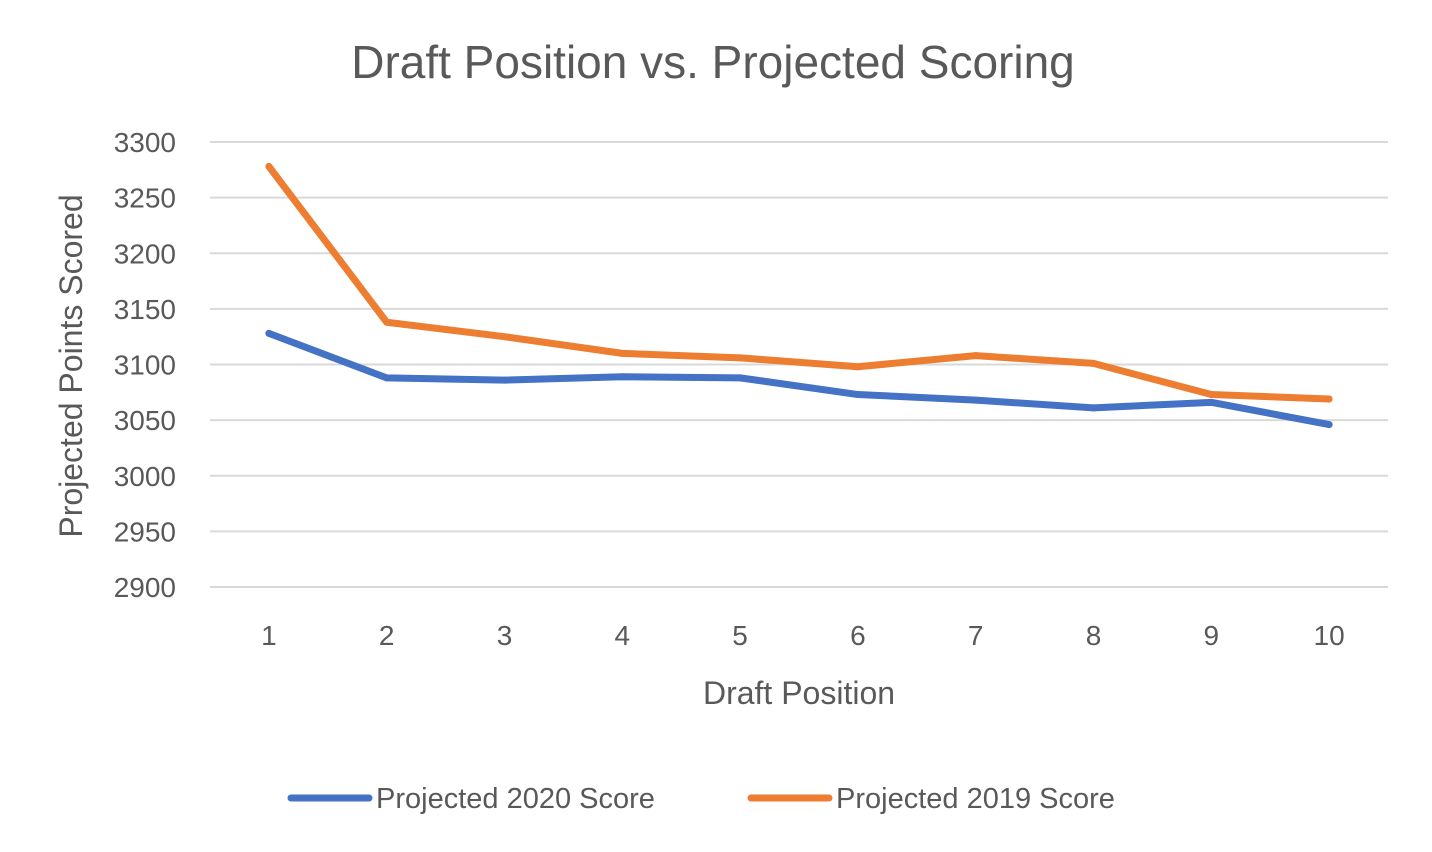 This screenshot has height=852, width=1432. What do you see at coordinates (799, 379) in the screenshot?
I see `series-line-2020` at bounding box center [799, 379].